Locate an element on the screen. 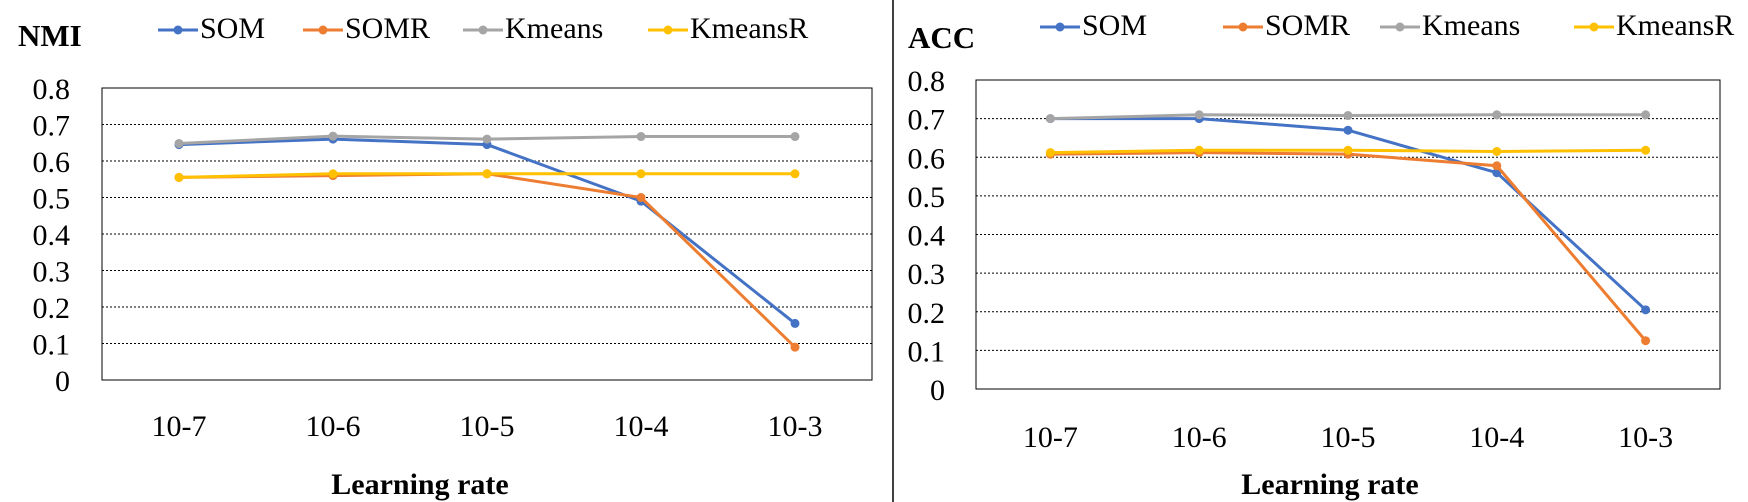  chart-title: ACC is located at coordinates (941, 37).